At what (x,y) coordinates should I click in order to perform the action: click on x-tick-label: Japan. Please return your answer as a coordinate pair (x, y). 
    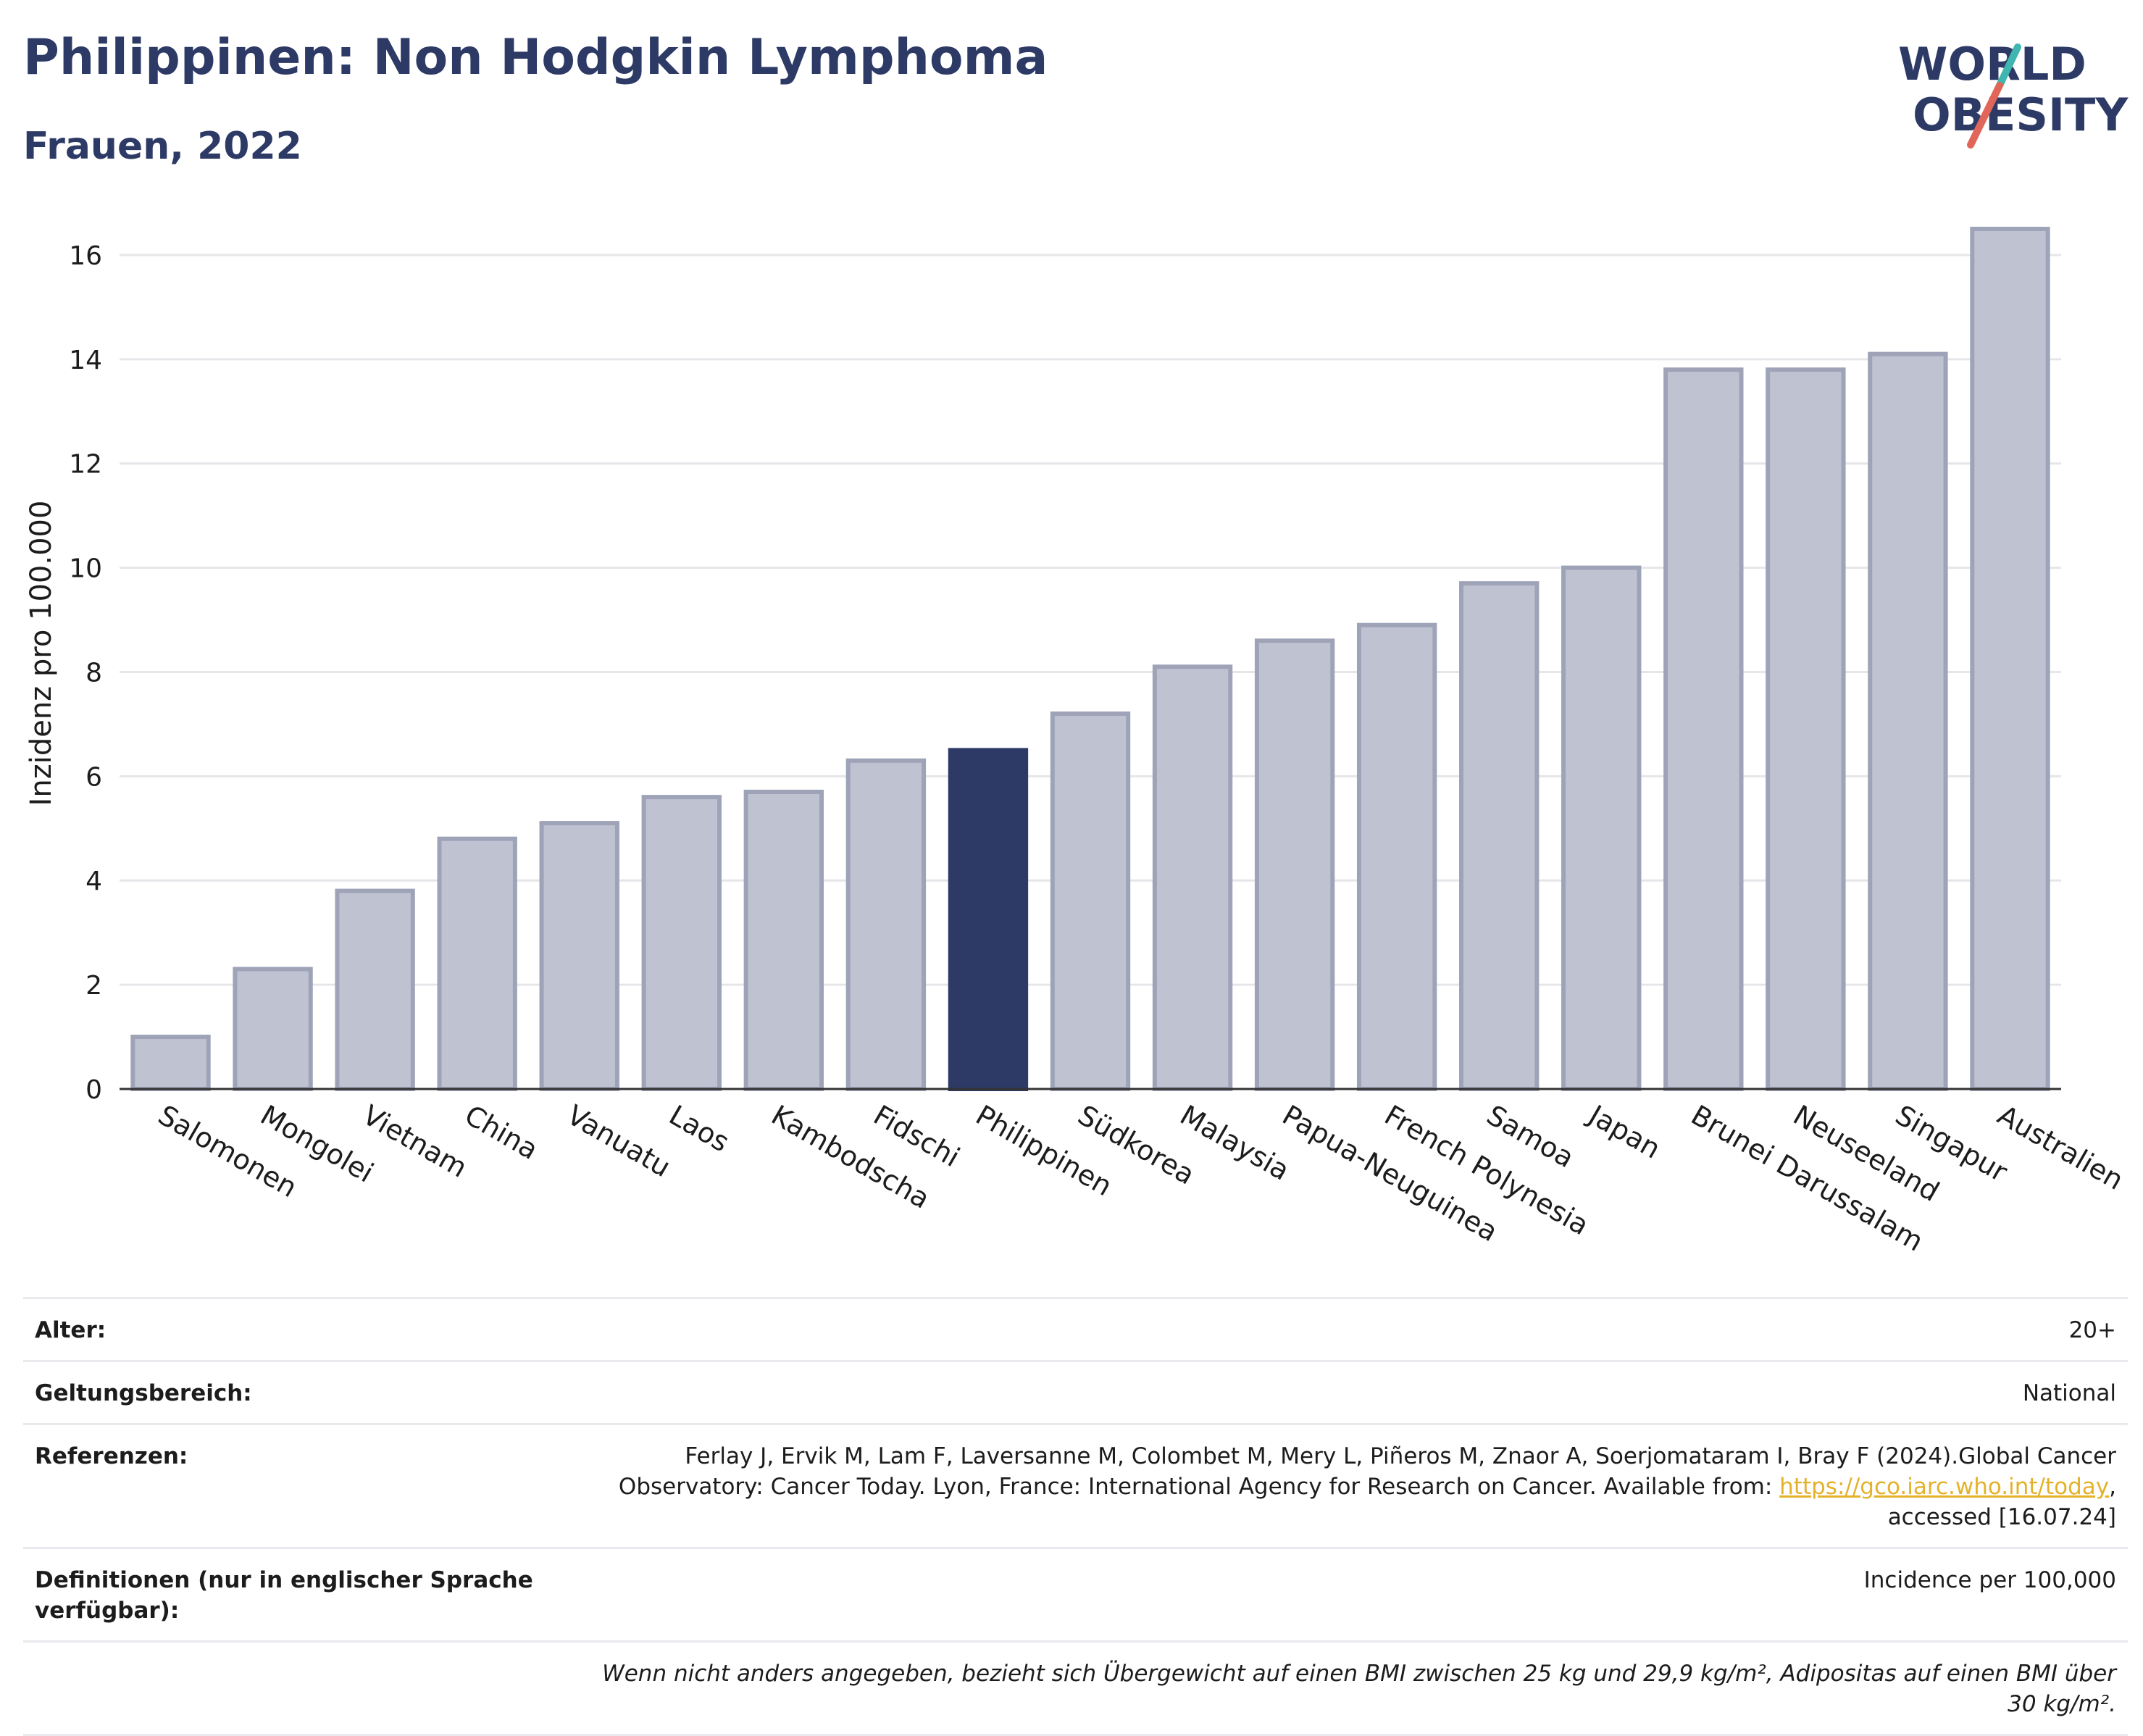
    Looking at the image, I should click on (1624, 1131).